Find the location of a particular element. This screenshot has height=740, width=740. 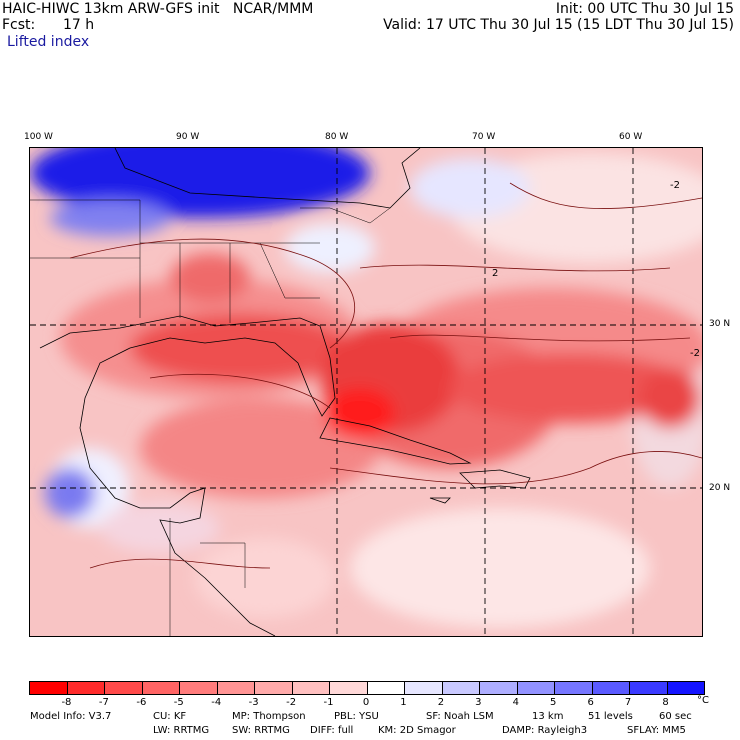

colorbar-tick-label: 7 is located at coordinates (628, 702).